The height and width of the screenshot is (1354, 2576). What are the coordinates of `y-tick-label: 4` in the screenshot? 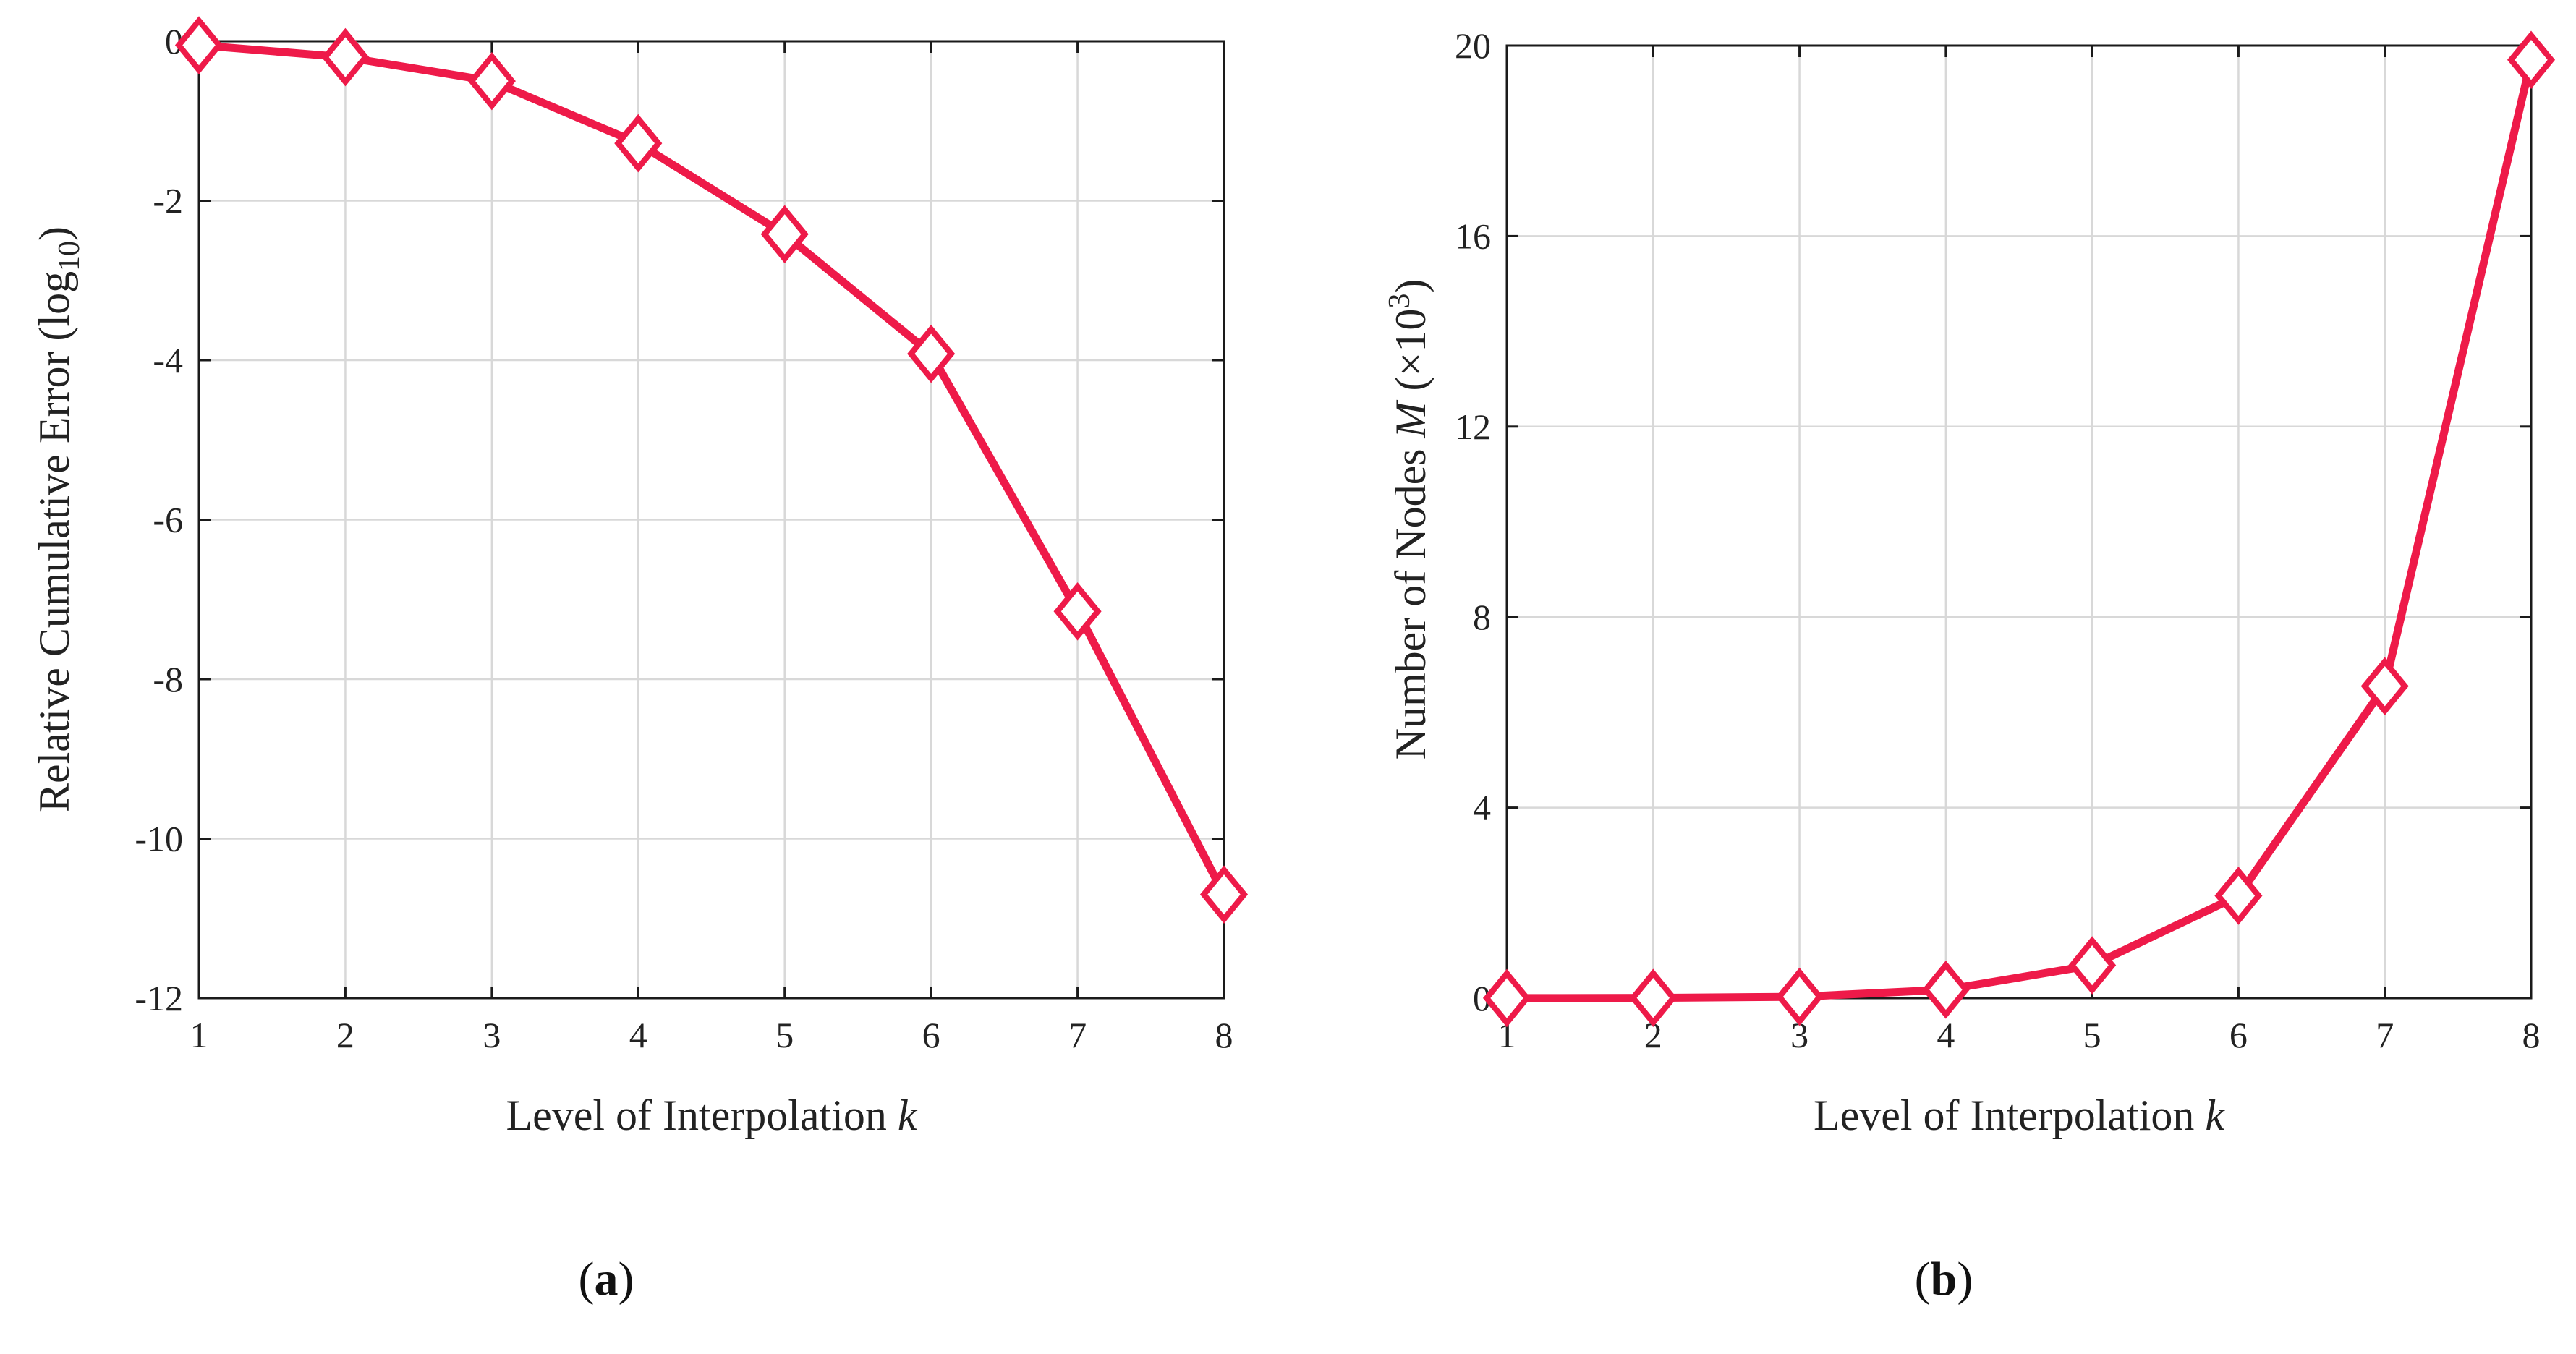 It's located at (1482, 808).